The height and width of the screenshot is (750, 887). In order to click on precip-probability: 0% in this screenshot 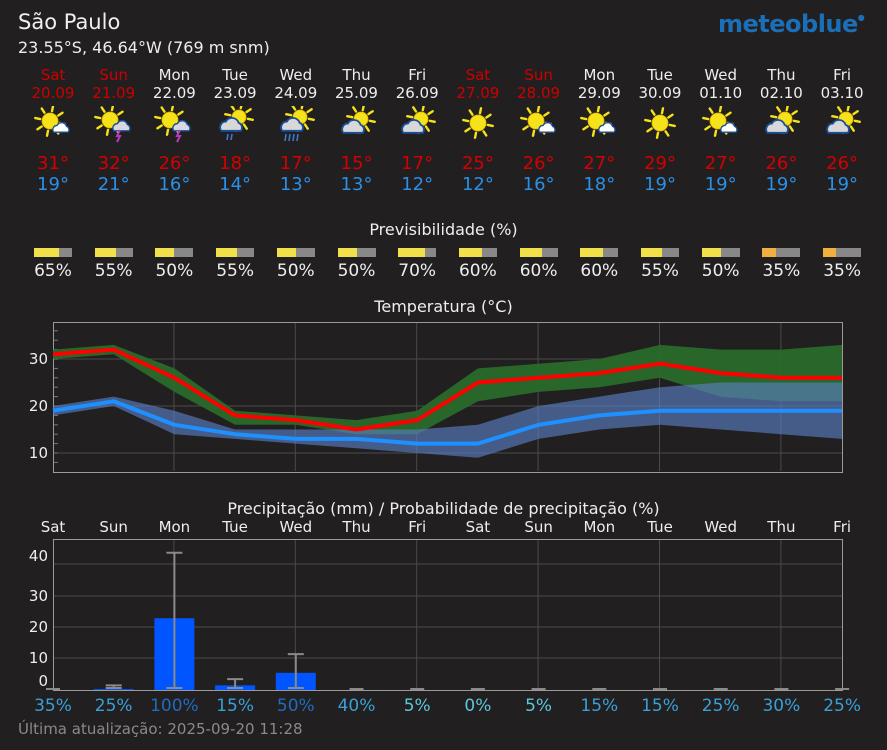, I will do `click(478, 706)`.